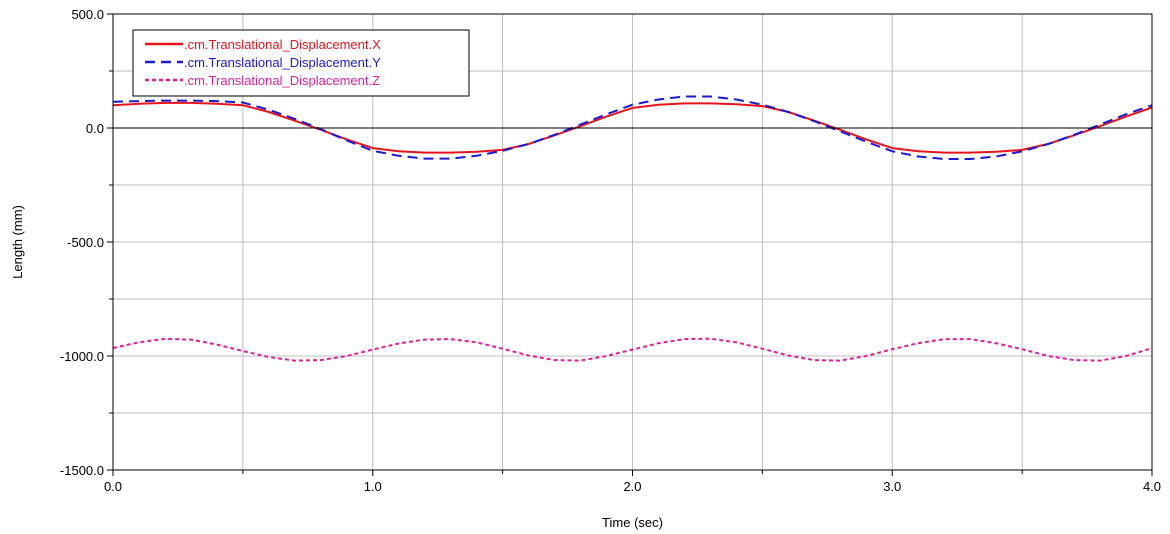 The width and height of the screenshot is (1170, 534). I want to click on legend-label-1: .cm.Translational_Displacement.X, so click(282, 44).